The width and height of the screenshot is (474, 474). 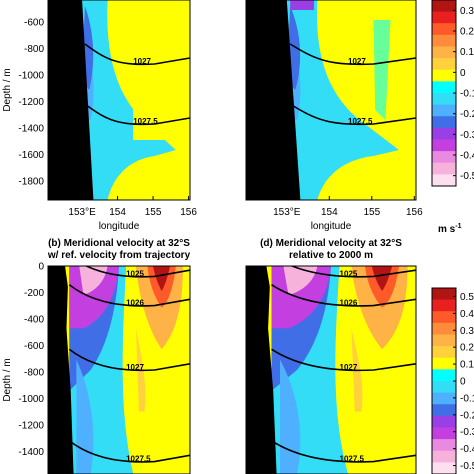 I want to click on colorbar-bottom: 0.5 0.4 0.3 0.2 0.1 0 -0.1 -0.2 -0.3 -0.4 -0.5, so click(x=452, y=380).